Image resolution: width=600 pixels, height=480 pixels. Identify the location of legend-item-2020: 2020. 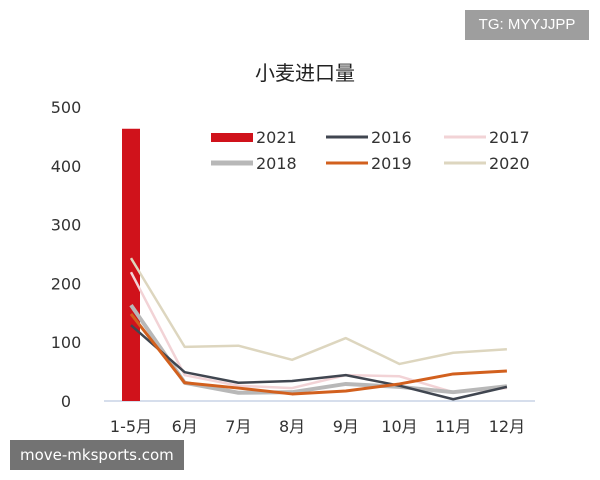
(487, 163).